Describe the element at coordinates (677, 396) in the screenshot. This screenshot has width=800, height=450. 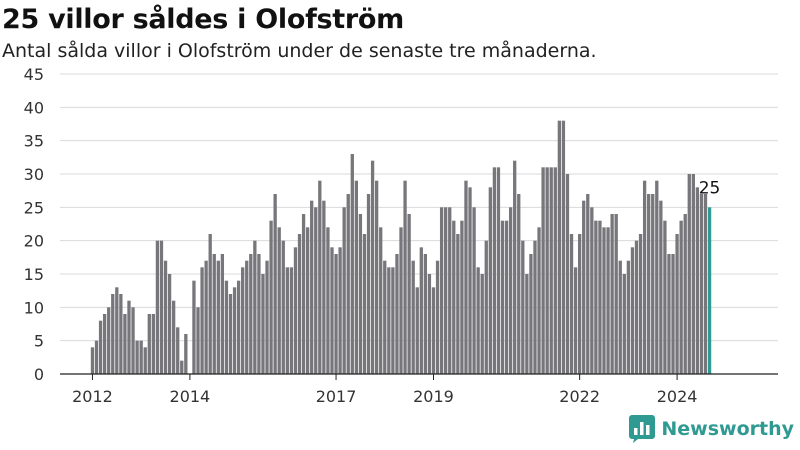
I see `x-tick-label: 2024` at that location.